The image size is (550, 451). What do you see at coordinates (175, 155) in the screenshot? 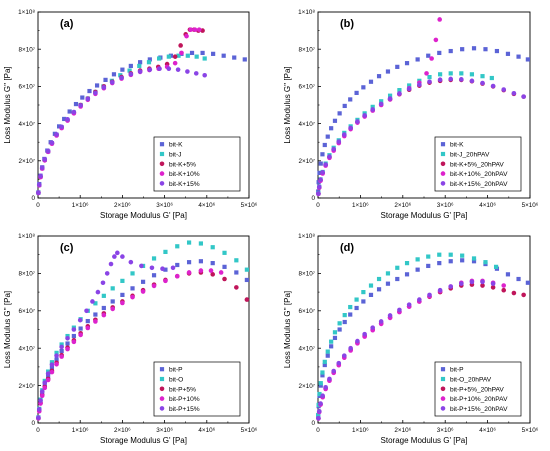
I see `legend-label: bit-J` at bounding box center [175, 155].